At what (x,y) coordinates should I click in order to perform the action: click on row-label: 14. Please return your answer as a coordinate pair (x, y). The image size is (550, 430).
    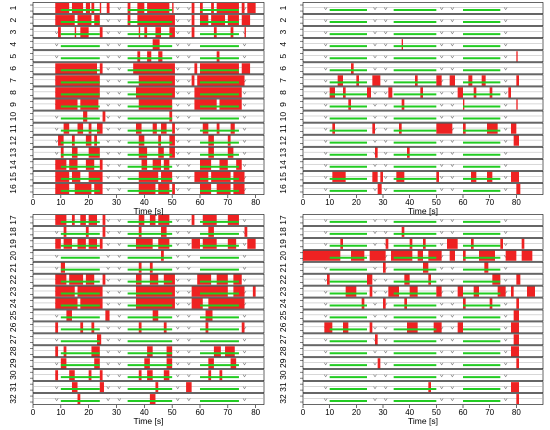
    Looking at the image, I should click on (13, 165).